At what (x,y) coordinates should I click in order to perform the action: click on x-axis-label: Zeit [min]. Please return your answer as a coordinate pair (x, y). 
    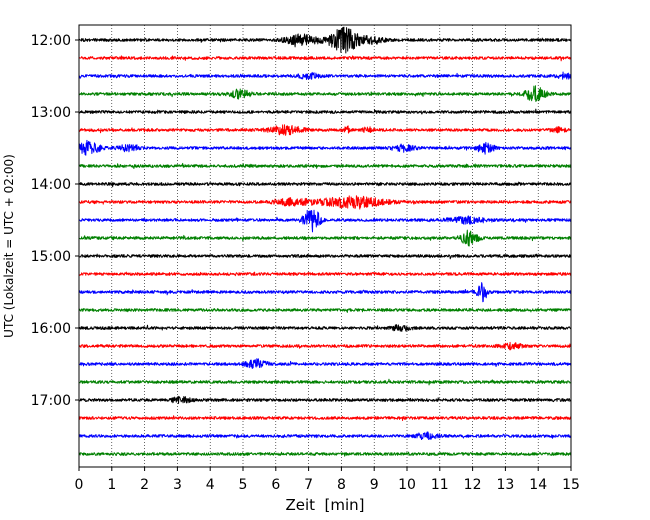
    Looking at the image, I should click on (324, 505).